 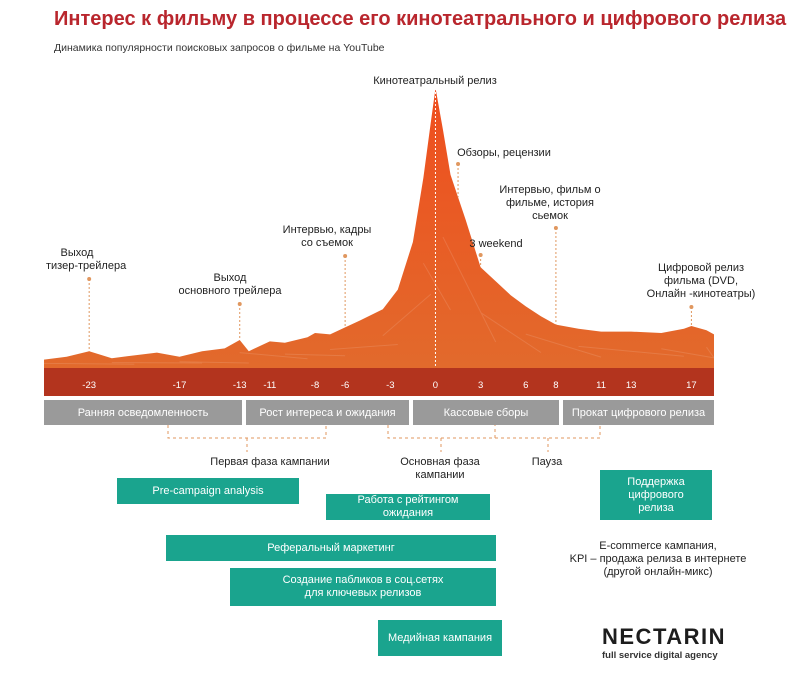 What do you see at coordinates (208, 491) in the screenshot?
I see `bar-pre-campaign-analysis: Pre-campaign analysis` at bounding box center [208, 491].